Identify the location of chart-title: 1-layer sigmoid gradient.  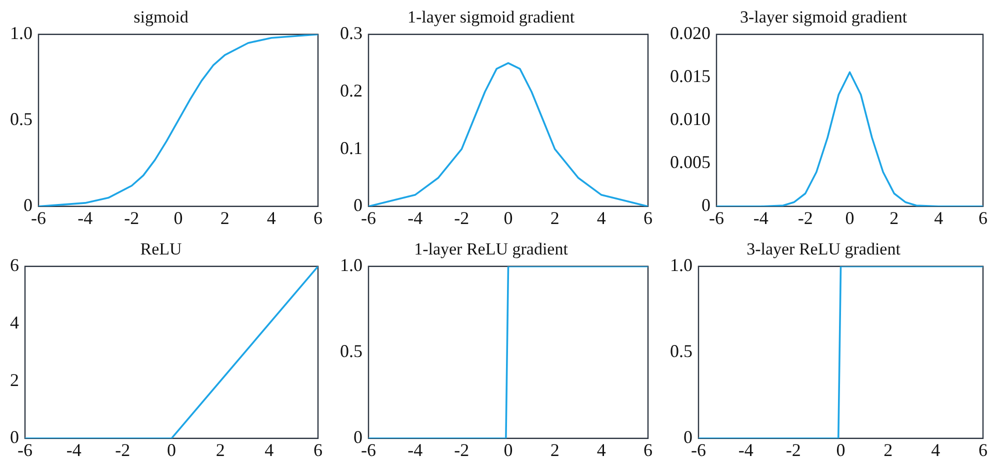
(491, 17).